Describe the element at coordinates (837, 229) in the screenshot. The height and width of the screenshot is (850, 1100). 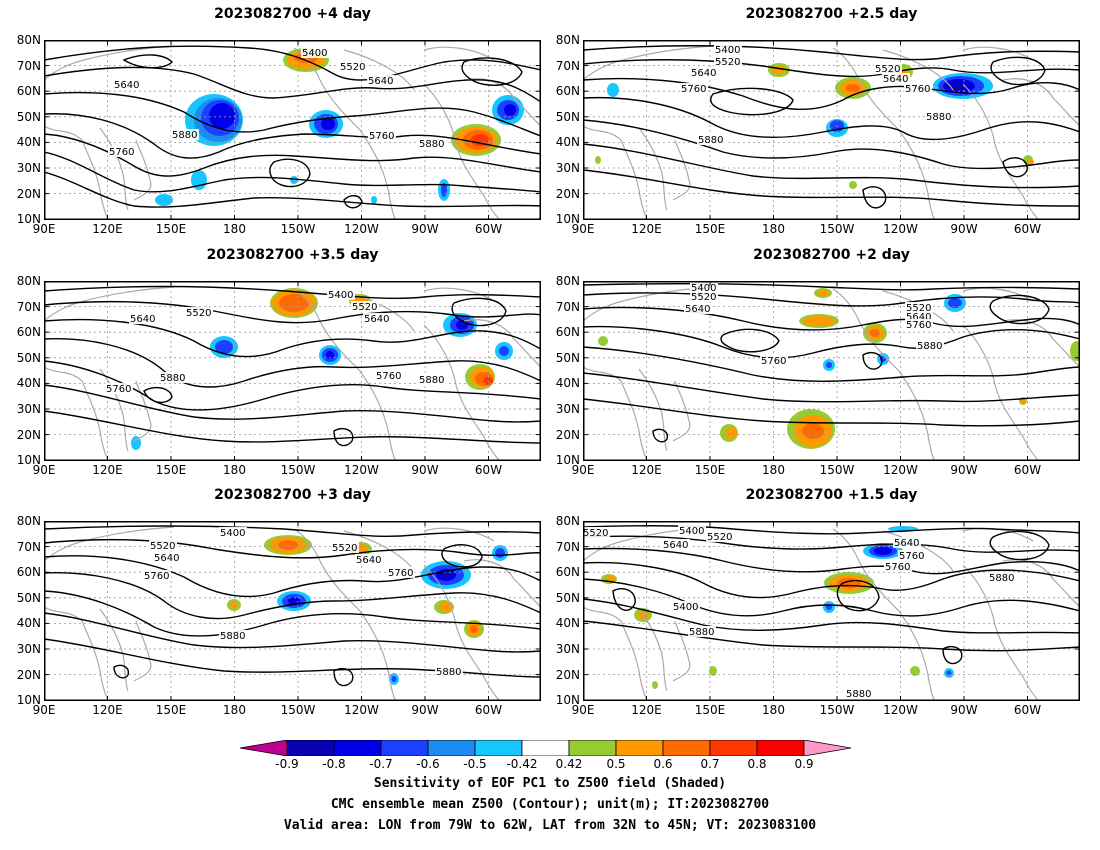
I see `lon-tick-label: 150W` at that location.